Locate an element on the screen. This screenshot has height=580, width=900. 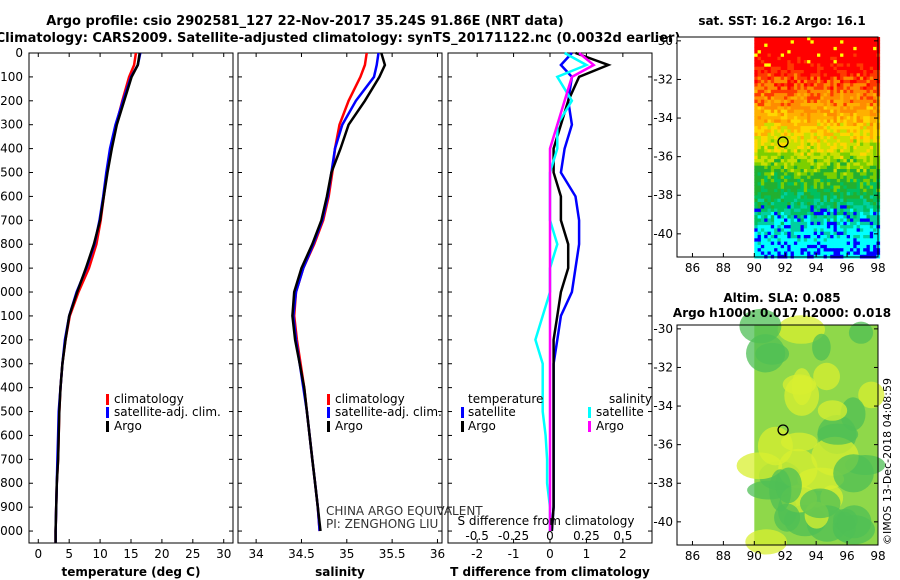
y-tick-label: 100 is located at coordinates (11, 77).